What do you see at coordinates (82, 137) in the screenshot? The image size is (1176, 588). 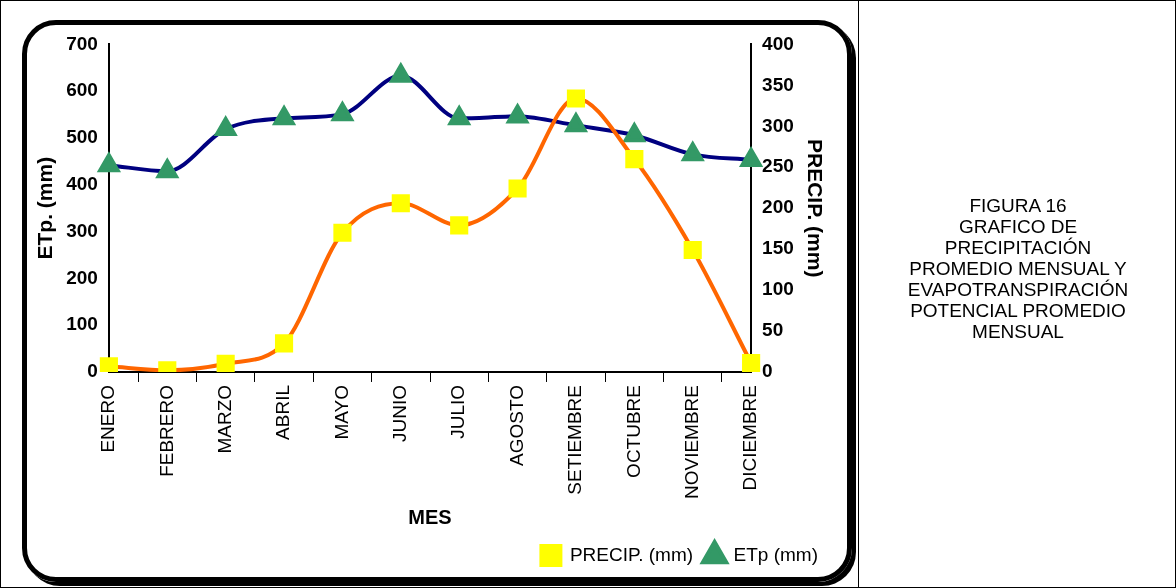 I see `y-tick-label: 500` at bounding box center [82, 137].